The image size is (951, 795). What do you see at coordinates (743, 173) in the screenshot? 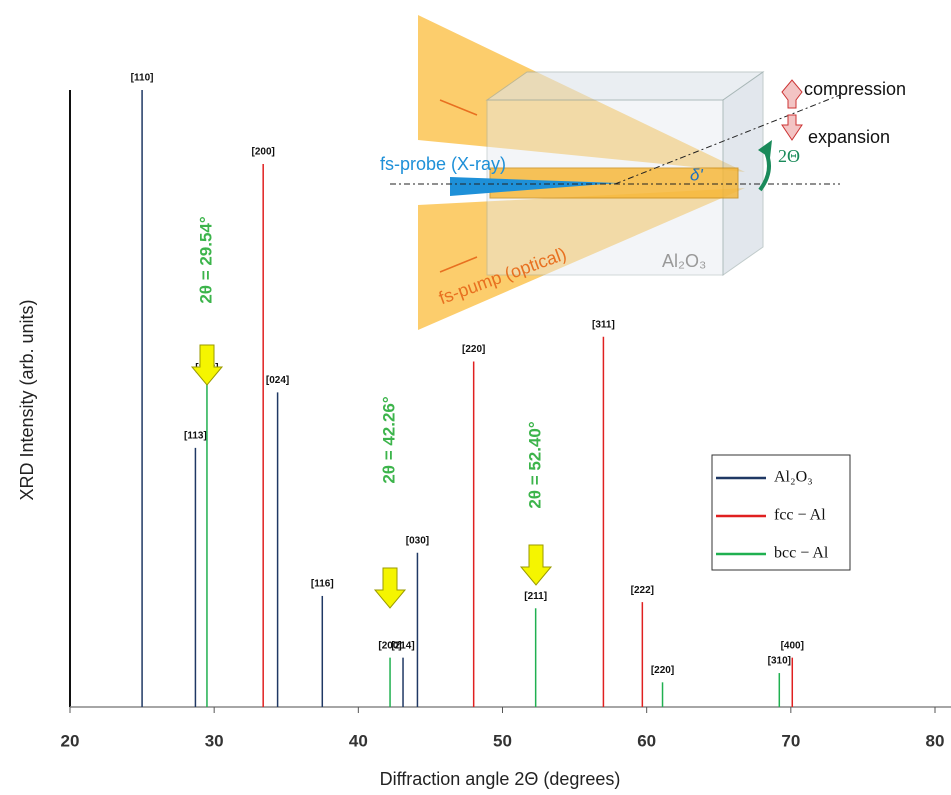
I see `crystal-side` at bounding box center [743, 173].